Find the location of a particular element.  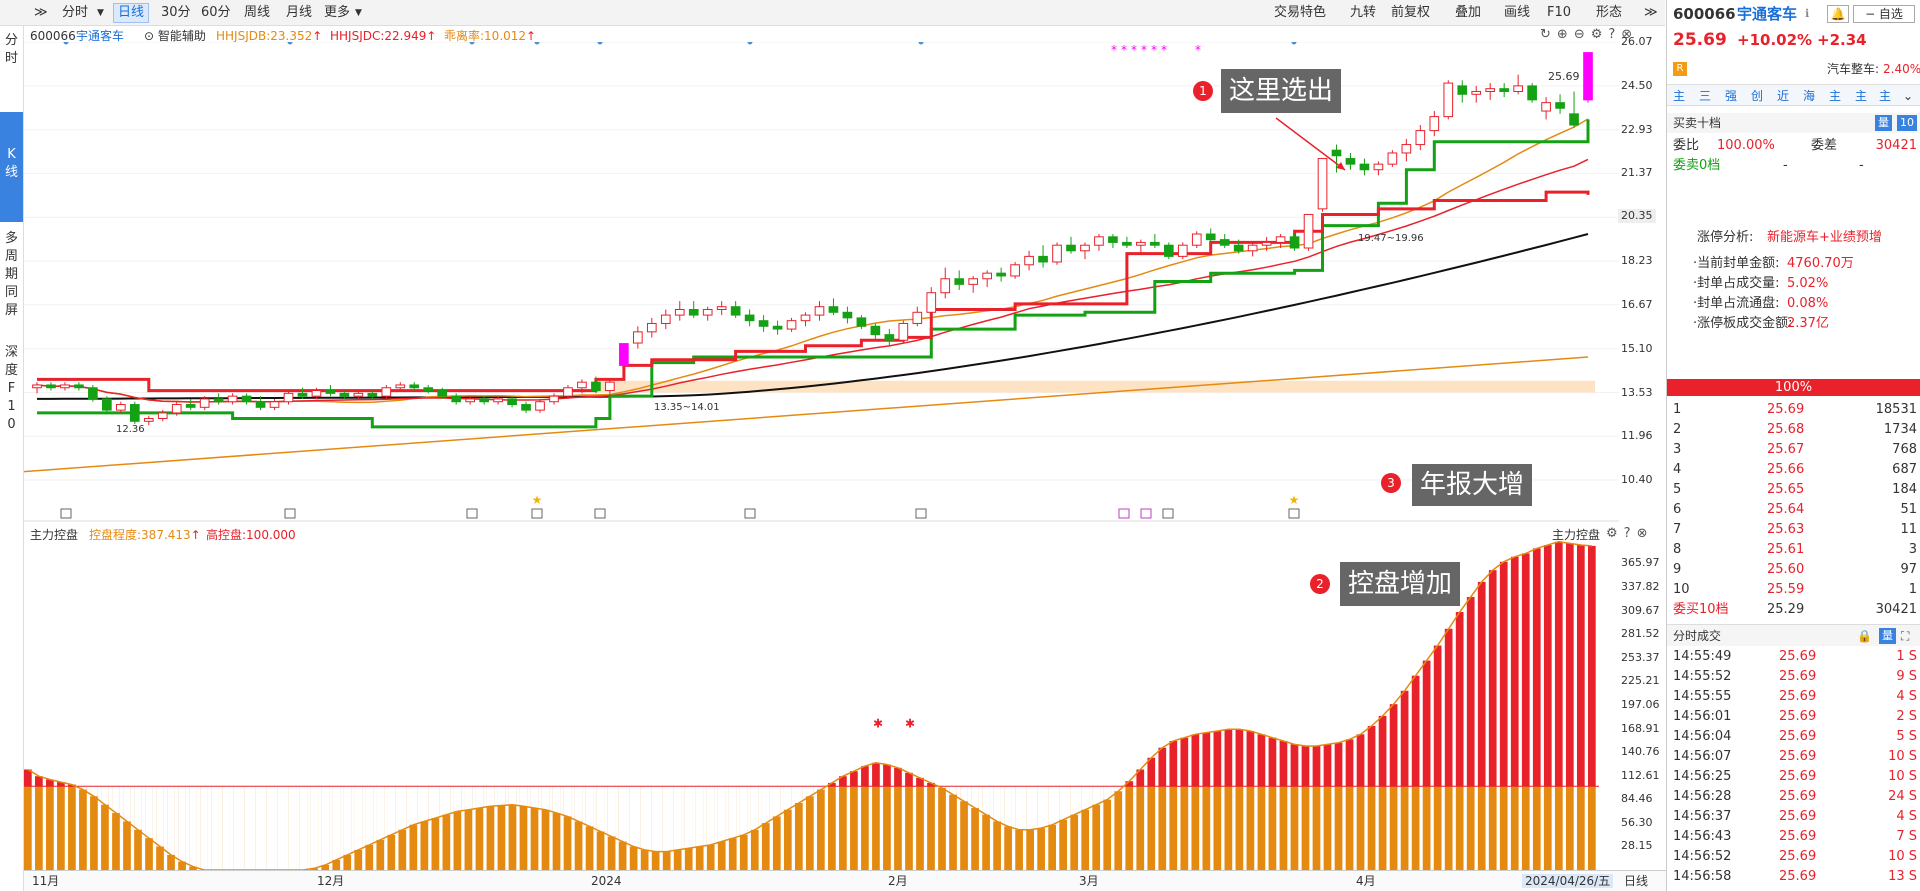

tab-30min: 30分 is located at coordinates (176, 12).